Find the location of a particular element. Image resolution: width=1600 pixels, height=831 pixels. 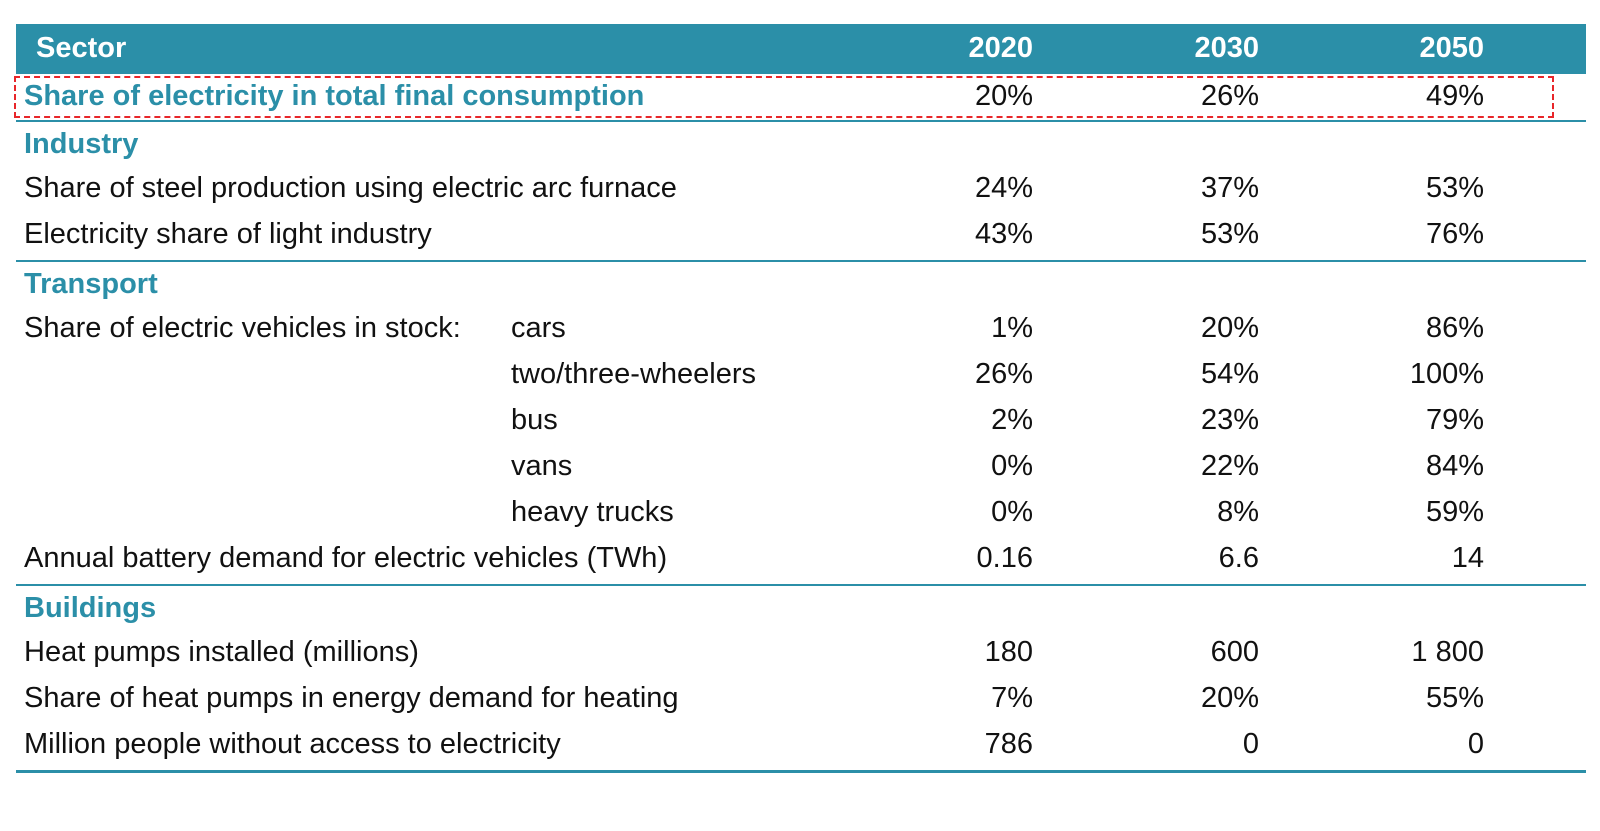

value-2020: 26% is located at coordinates (1003, 374).